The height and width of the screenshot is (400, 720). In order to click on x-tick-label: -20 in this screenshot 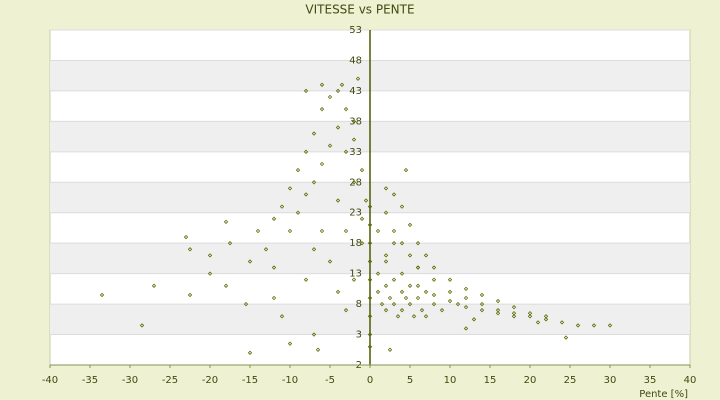, I will do `click(210, 380)`.